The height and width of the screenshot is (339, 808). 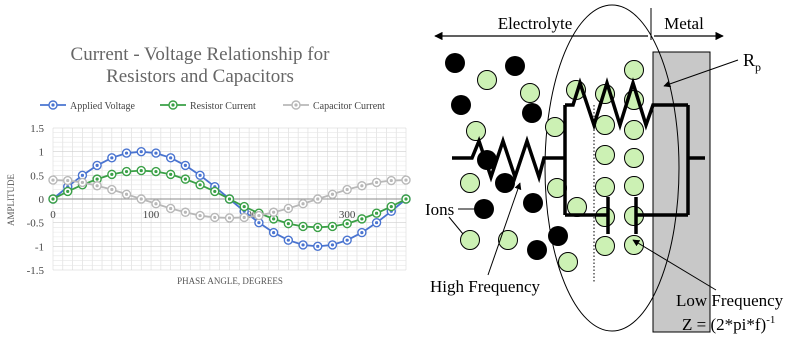 I want to click on low-frequency-arrow, so click(x=674, y=265).